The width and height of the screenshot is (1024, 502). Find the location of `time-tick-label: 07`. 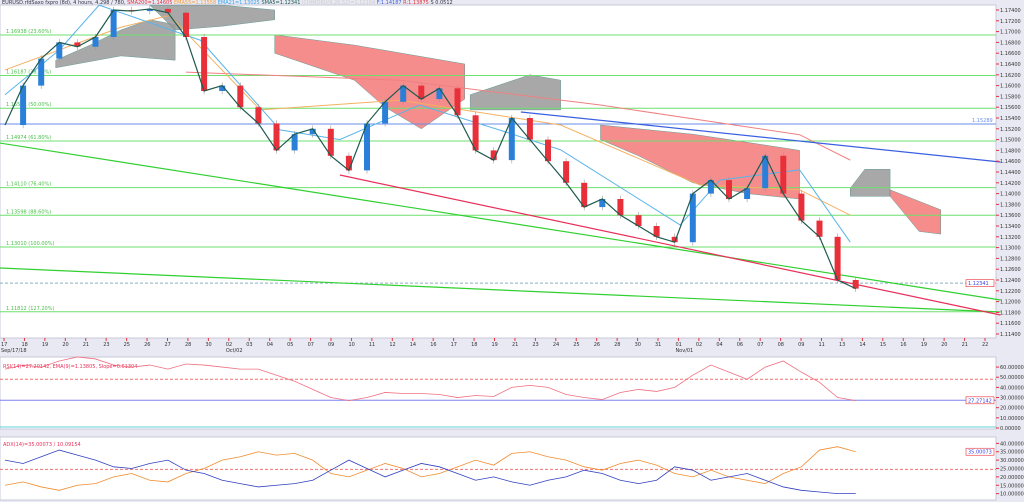

time-tick-label: 07 is located at coordinates (760, 345).